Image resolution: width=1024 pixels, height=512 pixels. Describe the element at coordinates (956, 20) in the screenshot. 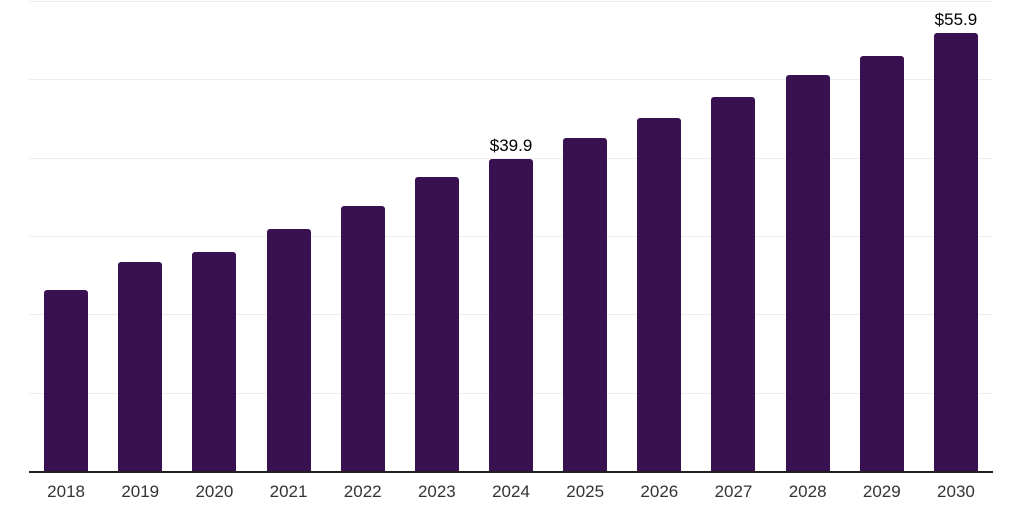

I see `data-label-2030: $55.9` at that location.